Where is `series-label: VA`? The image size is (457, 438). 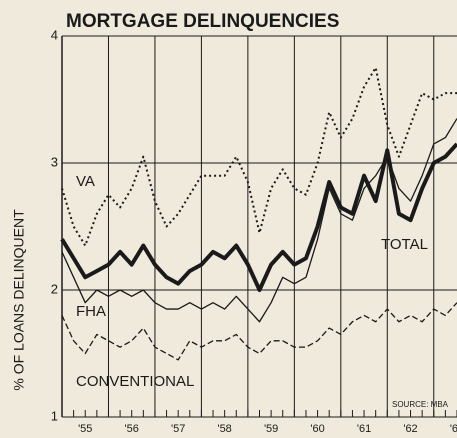 series-label: VA is located at coordinates (85, 181).